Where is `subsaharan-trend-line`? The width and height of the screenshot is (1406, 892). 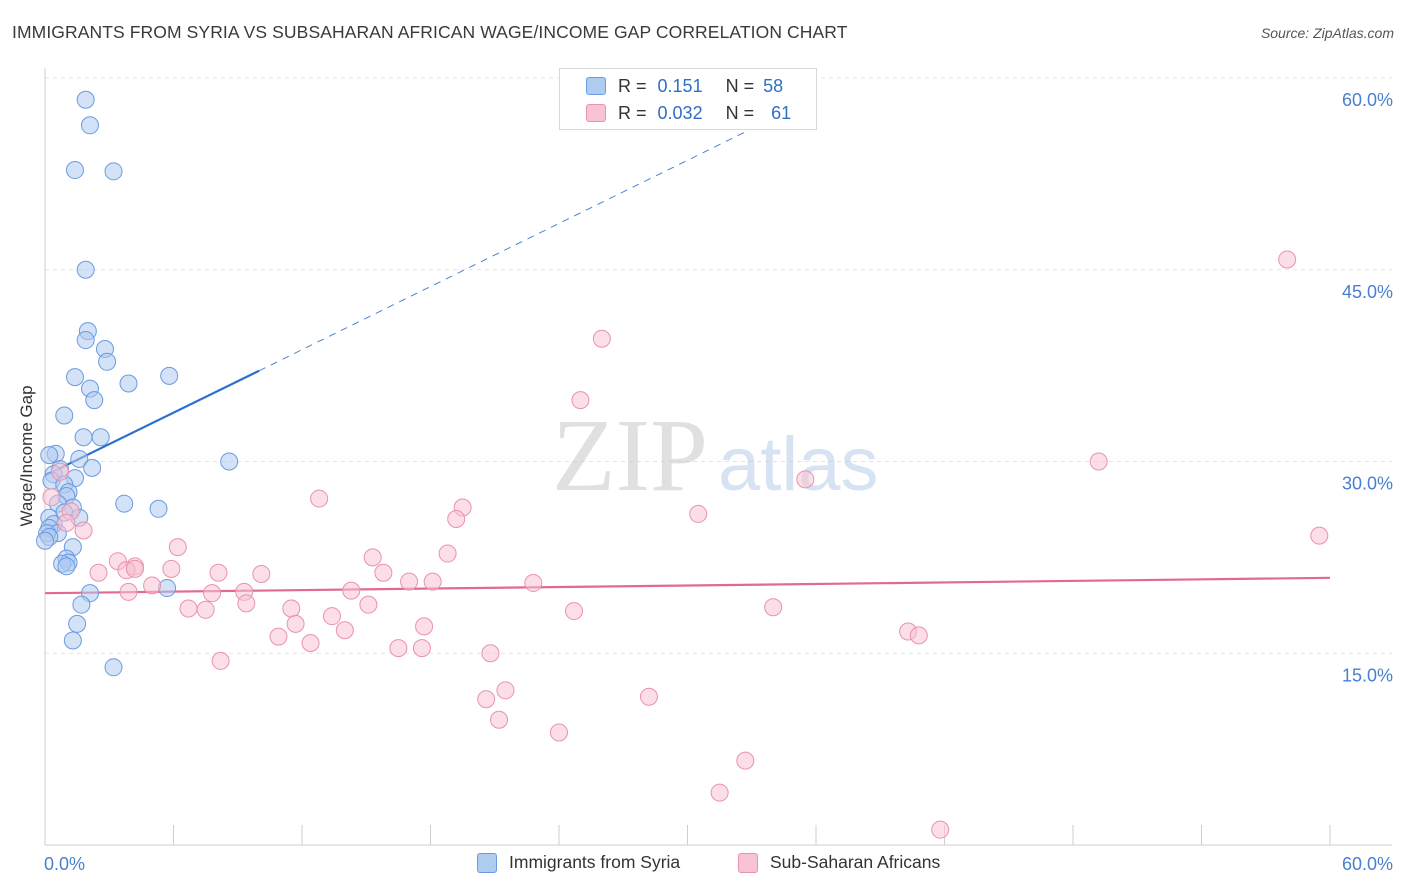 subsaharan-trend-line is located at coordinates (687, 585).